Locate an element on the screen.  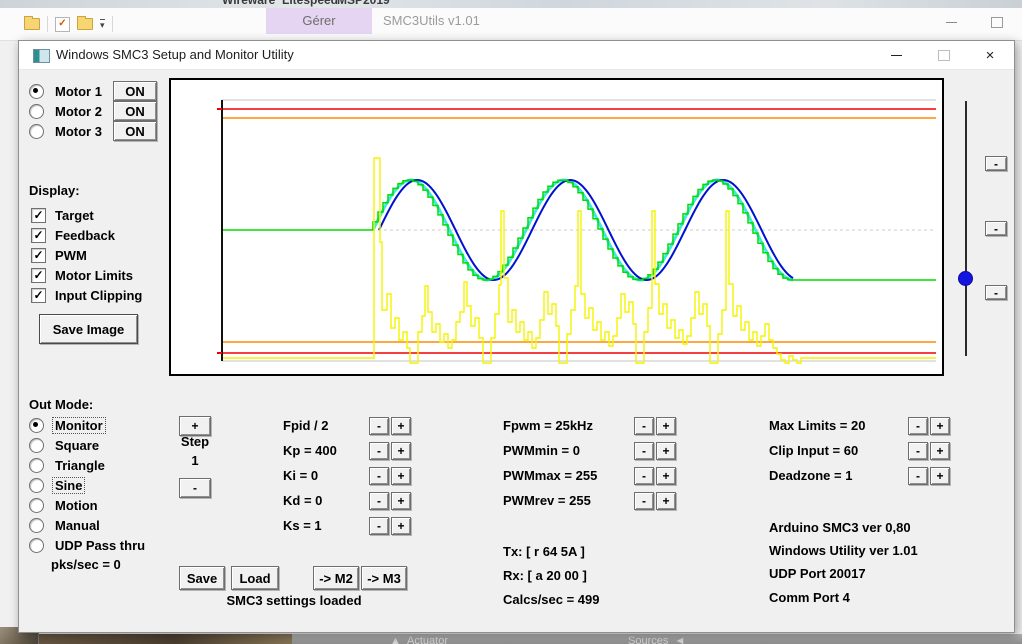
scale-minus-button-2: - is located at coordinates (996, 228).